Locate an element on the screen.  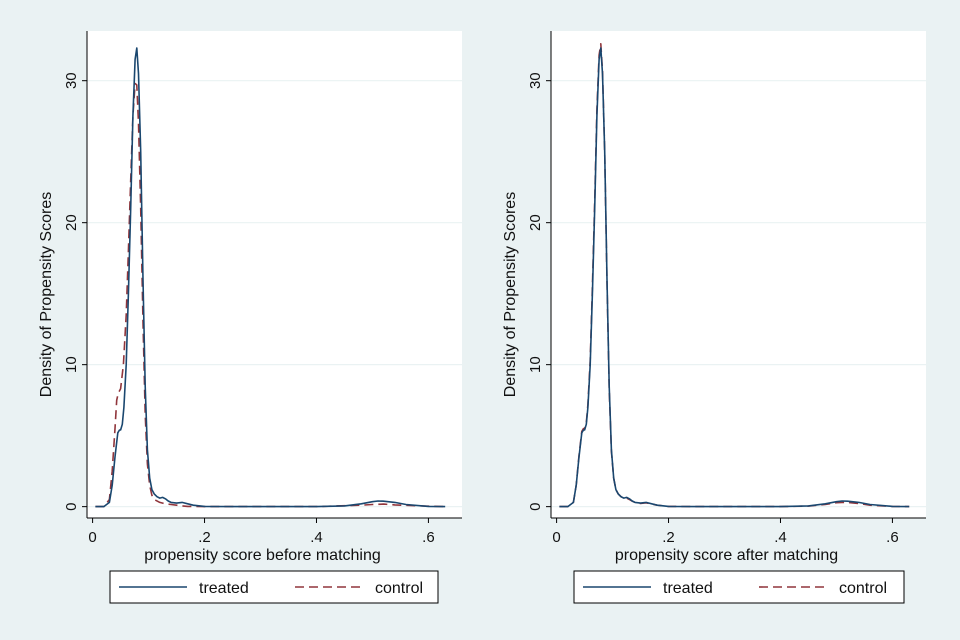
x-axis-title: propensity score after matching is located at coordinates (726, 555).